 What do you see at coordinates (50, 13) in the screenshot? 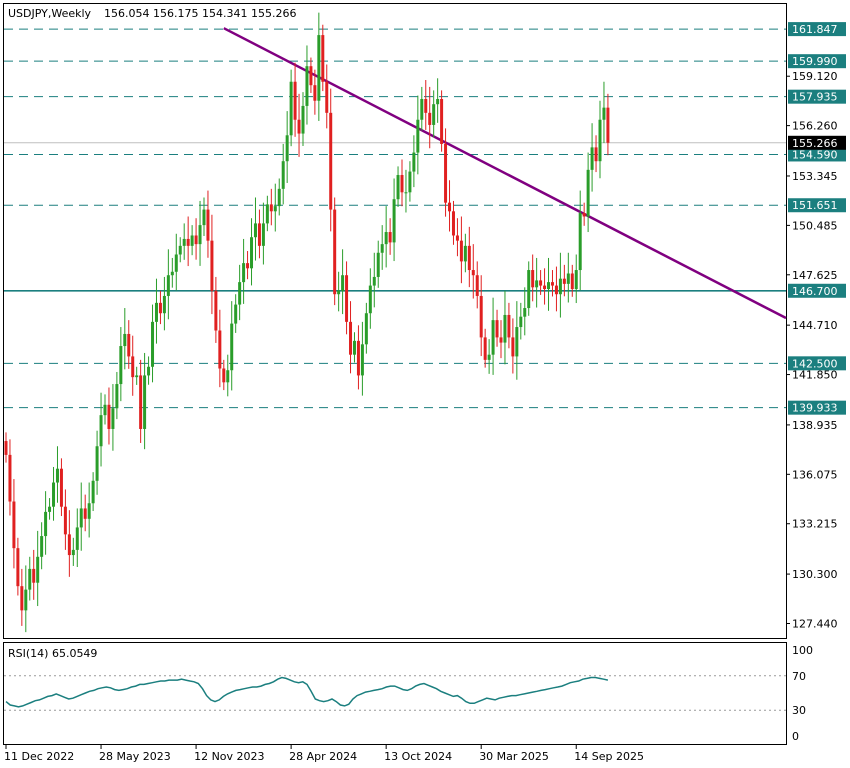
I see `symbol-timeframe: USDJPY,Weekly` at bounding box center [50, 13].